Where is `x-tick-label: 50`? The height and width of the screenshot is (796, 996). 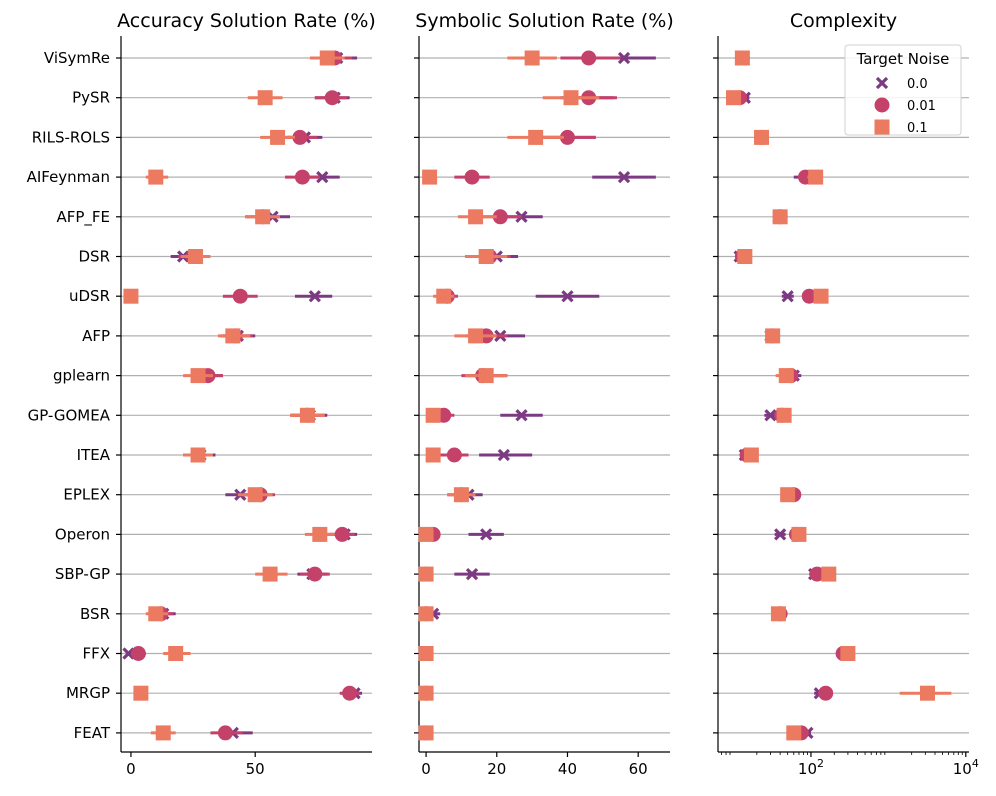
x-tick-label: 50 is located at coordinates (255, 769).